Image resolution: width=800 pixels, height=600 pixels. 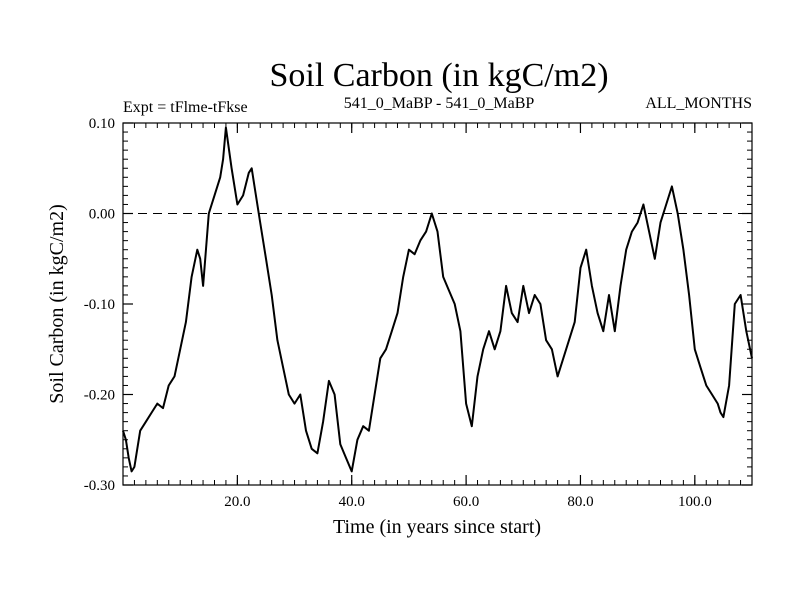 I want to click on y-tick-label: -0.30, so click(x=99, y=486).